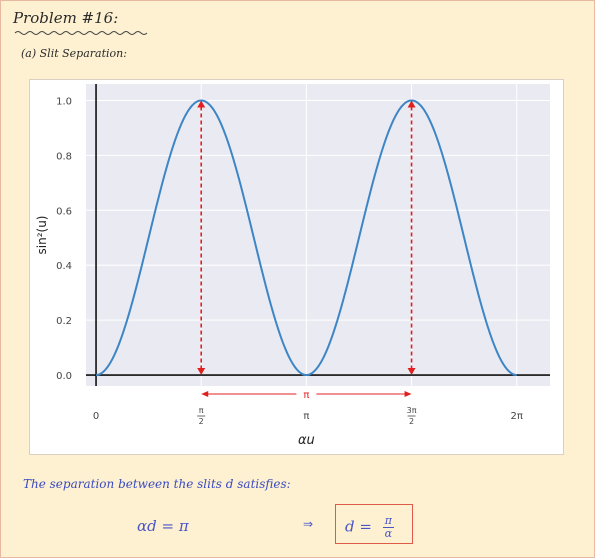 The image size is (595, 558). I want to click on problem-subtitle: (a) Slit Separation:, so click(74, 53).